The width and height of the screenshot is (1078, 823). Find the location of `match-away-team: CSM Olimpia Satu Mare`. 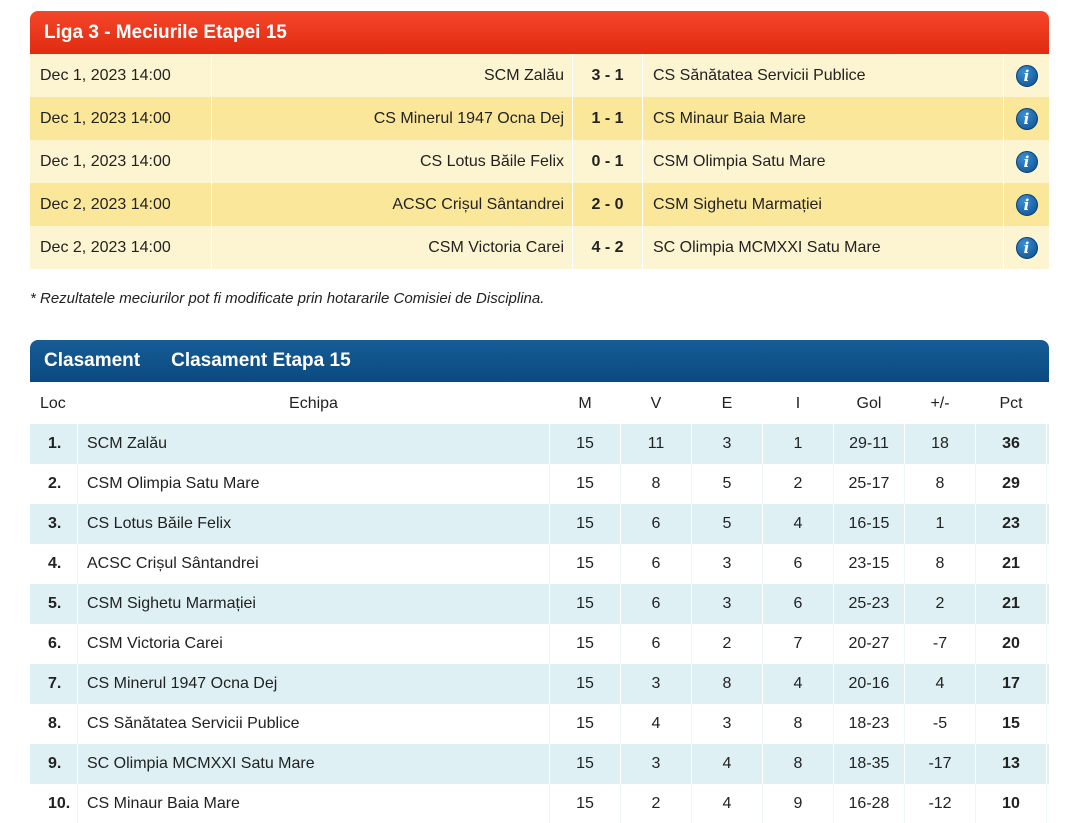

match-away-team: CSM Olimpia Satu Mare is located at coordinates (823, 161).